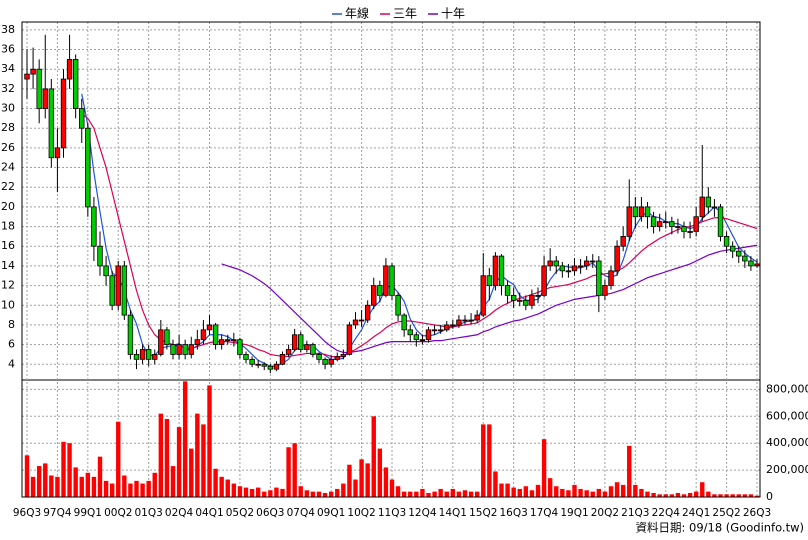  I want to click on y-tick-label: 20, so click(8, 206).